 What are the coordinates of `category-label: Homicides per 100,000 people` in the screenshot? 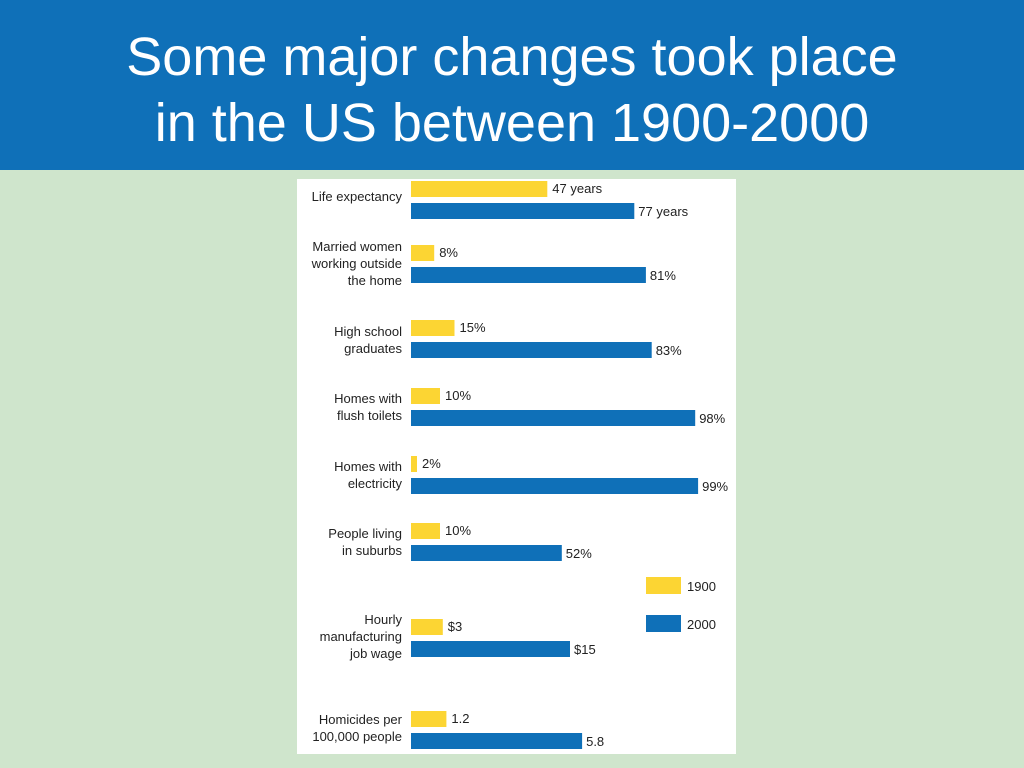 It's located at (357, 728).